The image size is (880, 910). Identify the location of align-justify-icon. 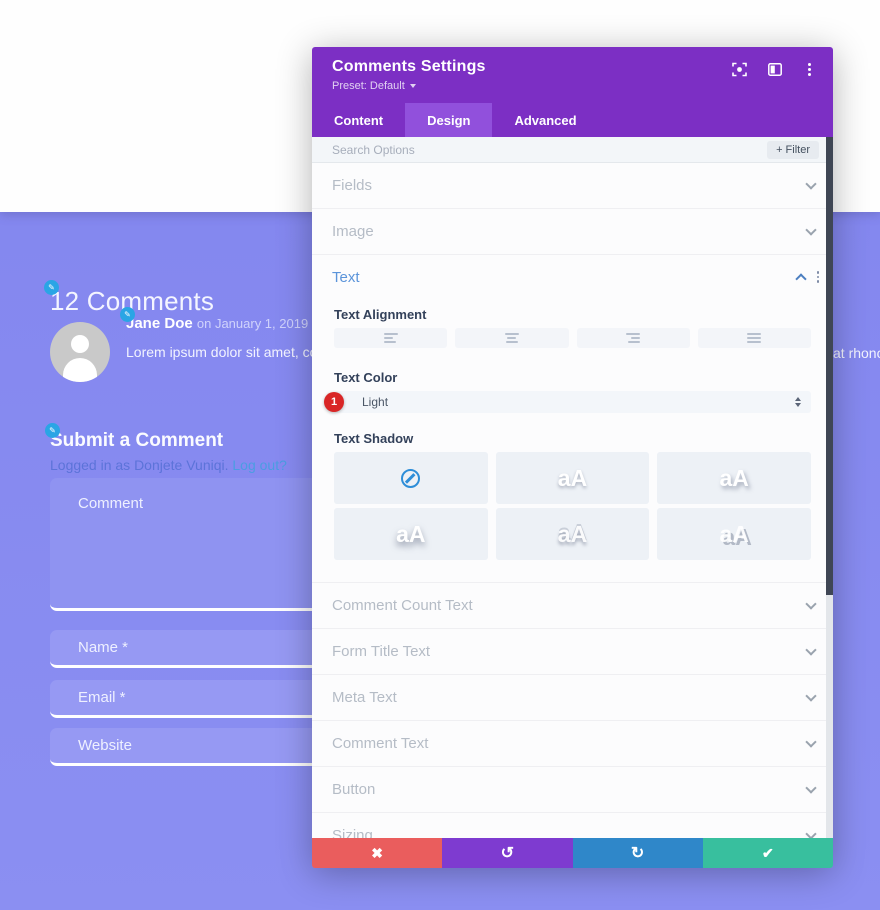
(754, 338).